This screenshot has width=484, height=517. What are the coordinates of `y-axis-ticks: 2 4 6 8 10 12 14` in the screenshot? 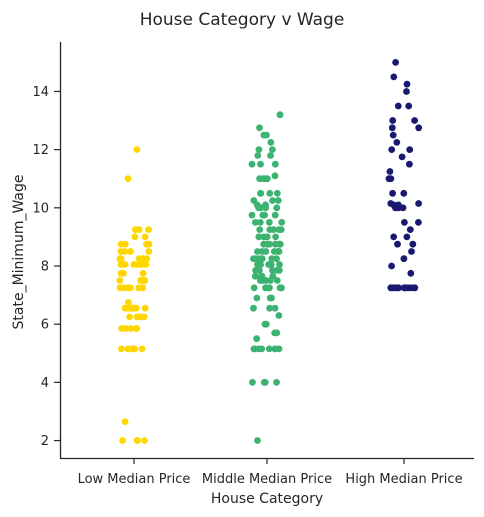 It's located at (46, 267).